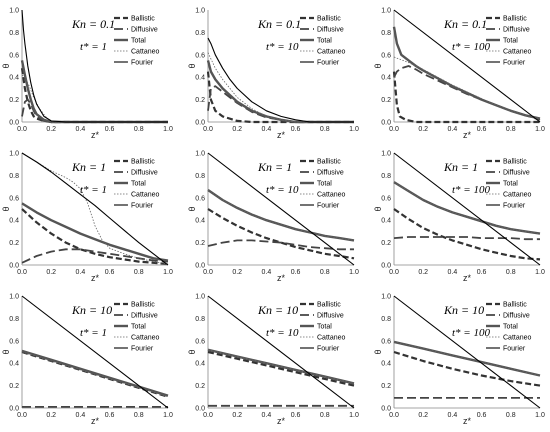  Describe the element at coordinates (386, 33) in the screenshot. I see `y-tick-label: 0.8` at that location.